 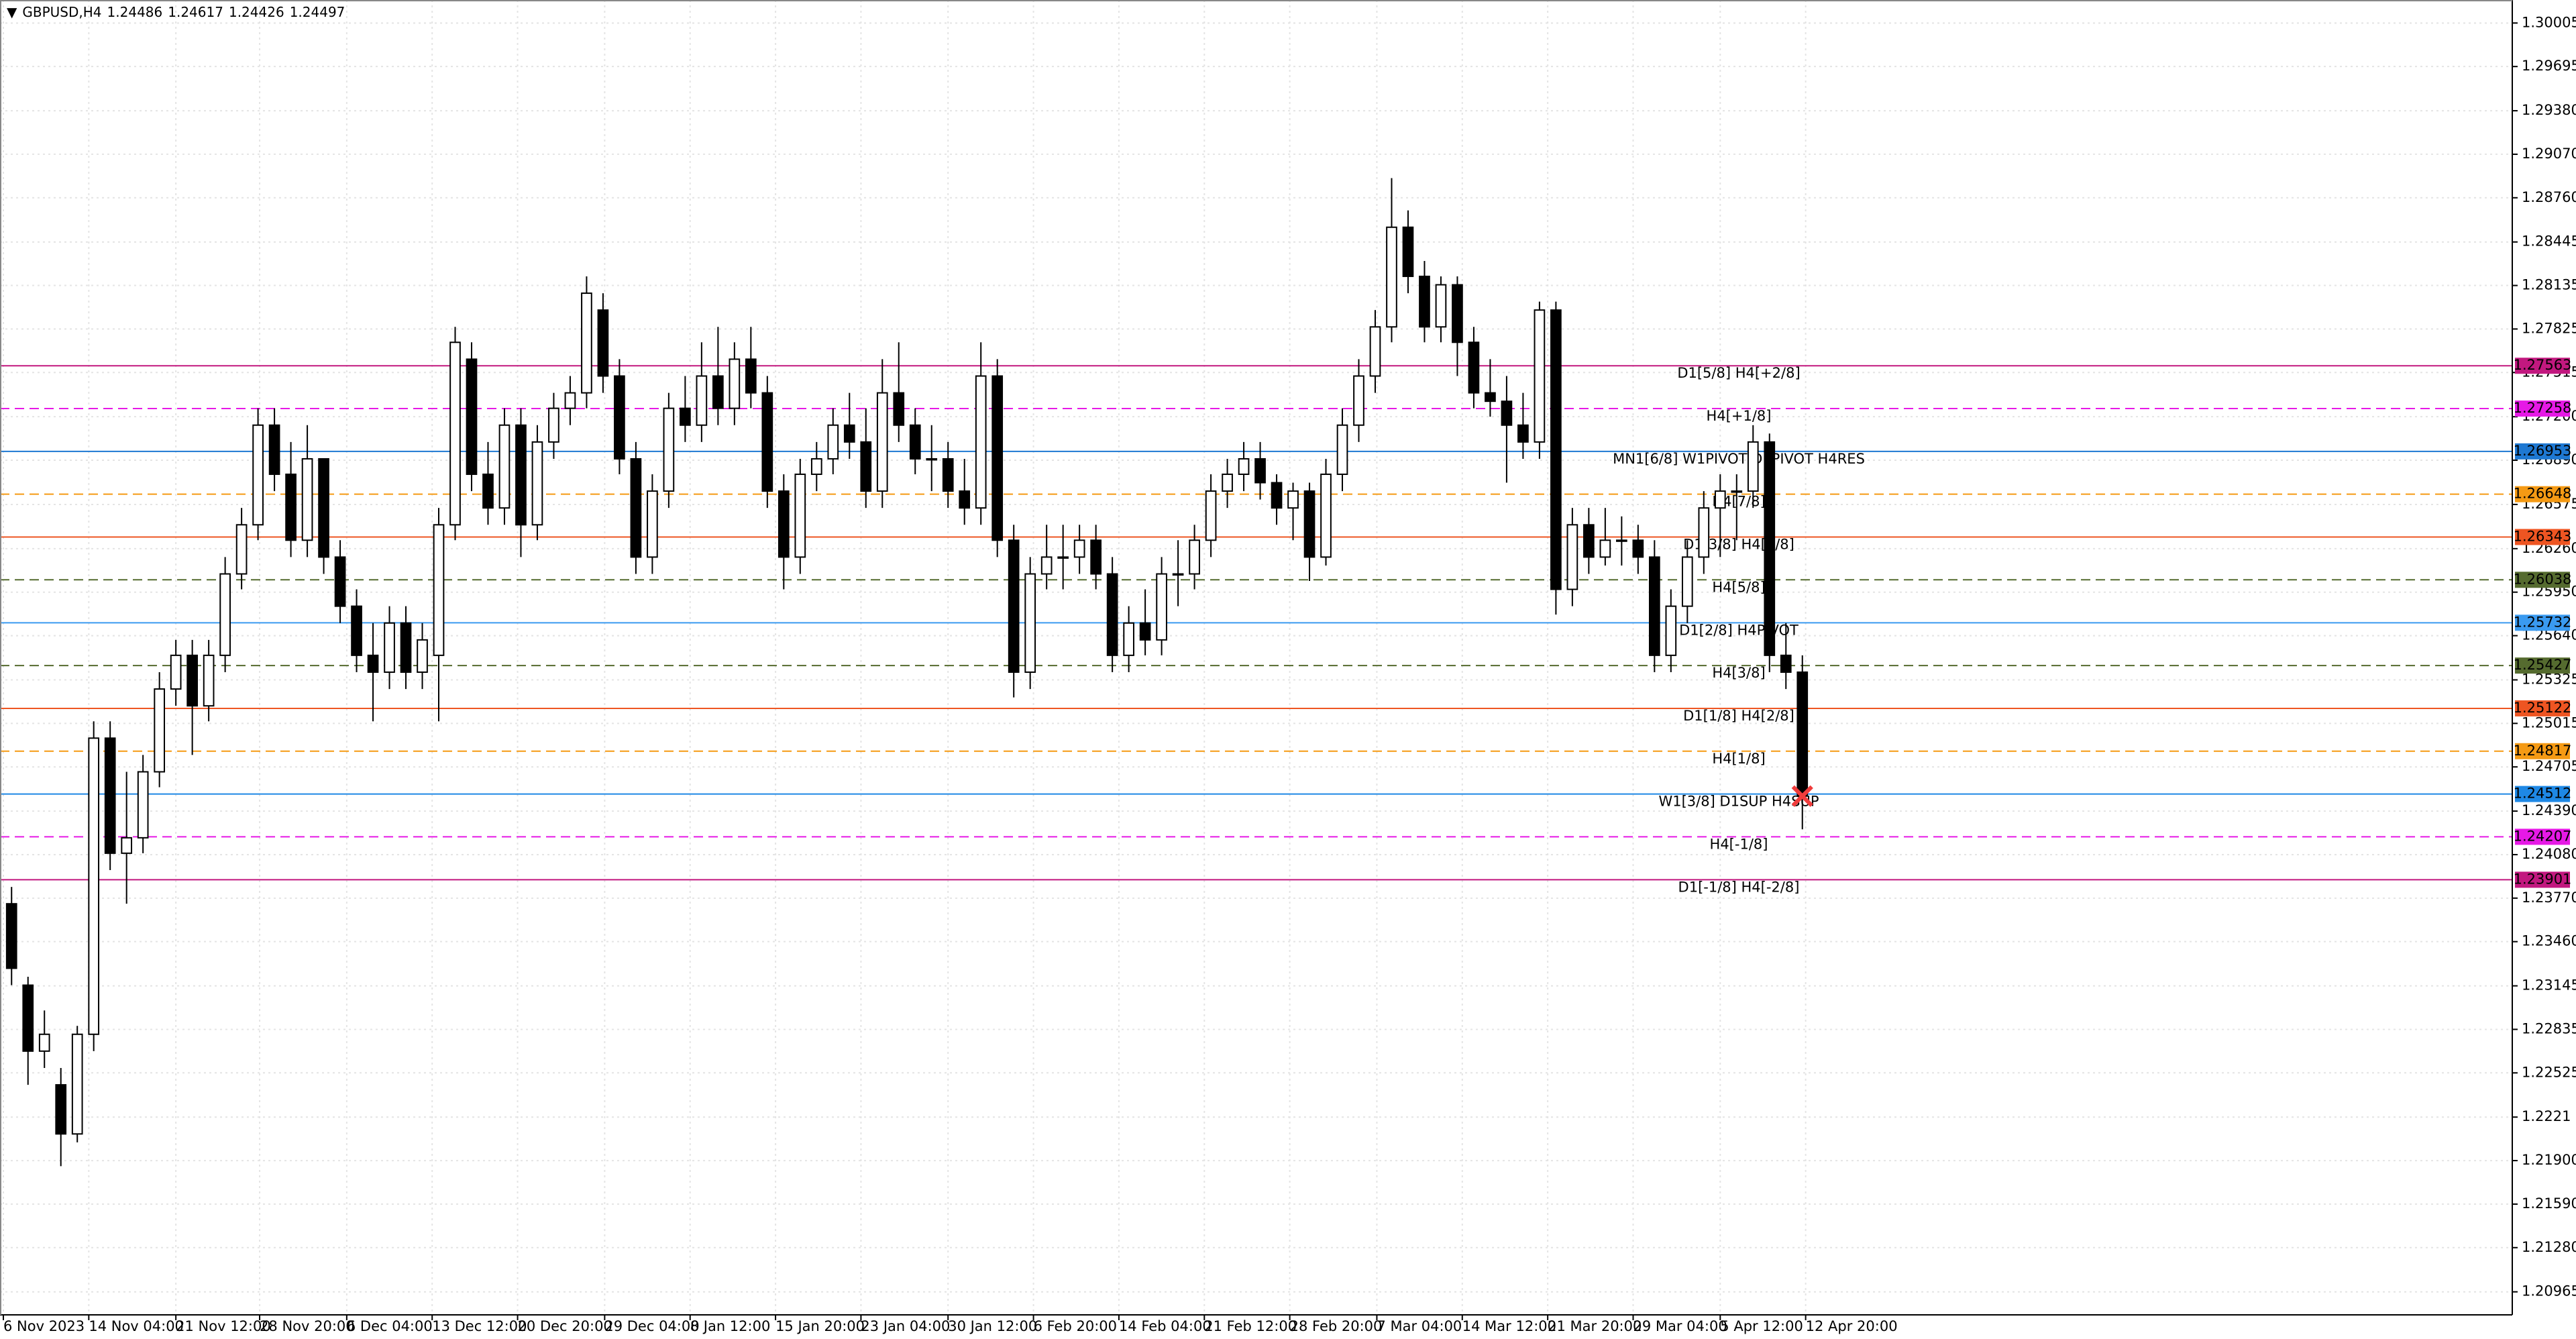 I want to click on level-label: D1[5/8] H4[+2/8], so click(x=1738, y=373).